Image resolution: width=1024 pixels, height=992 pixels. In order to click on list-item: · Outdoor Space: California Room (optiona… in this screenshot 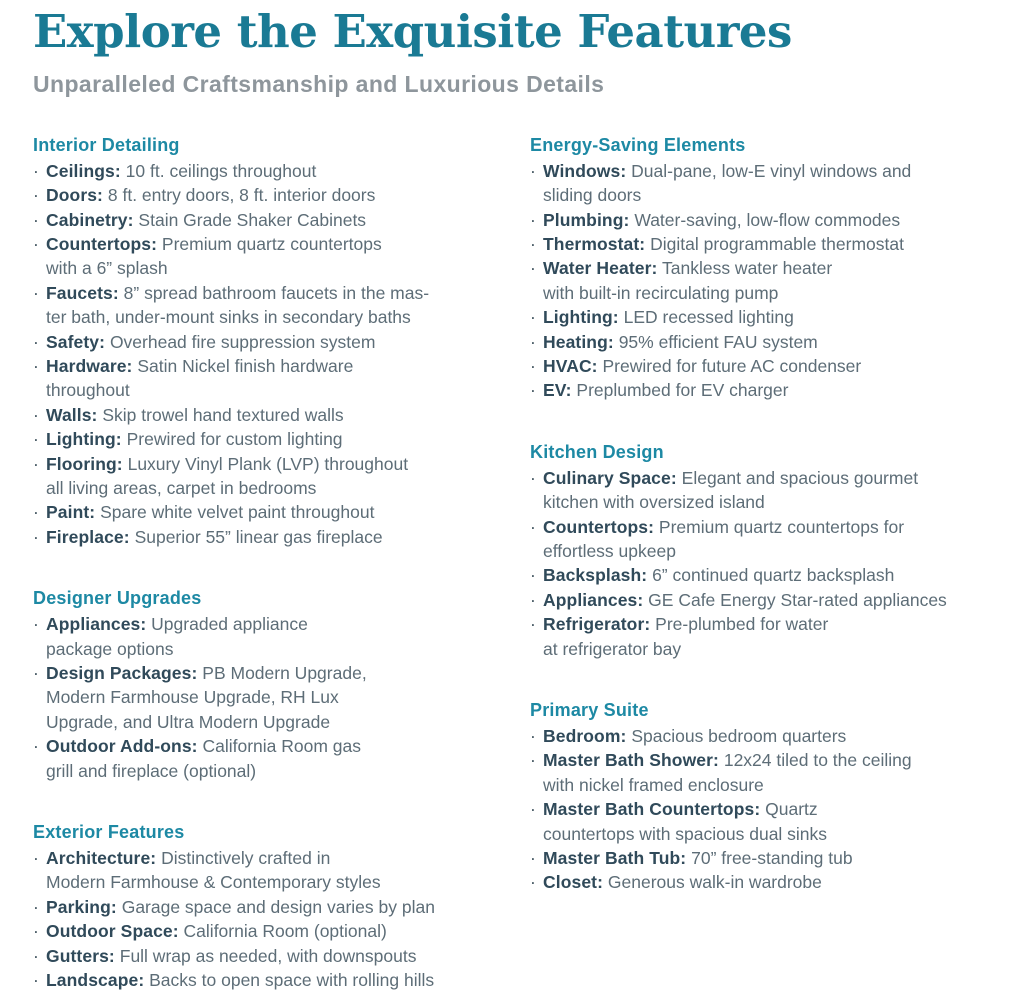, I will do `click(281, 931)`.